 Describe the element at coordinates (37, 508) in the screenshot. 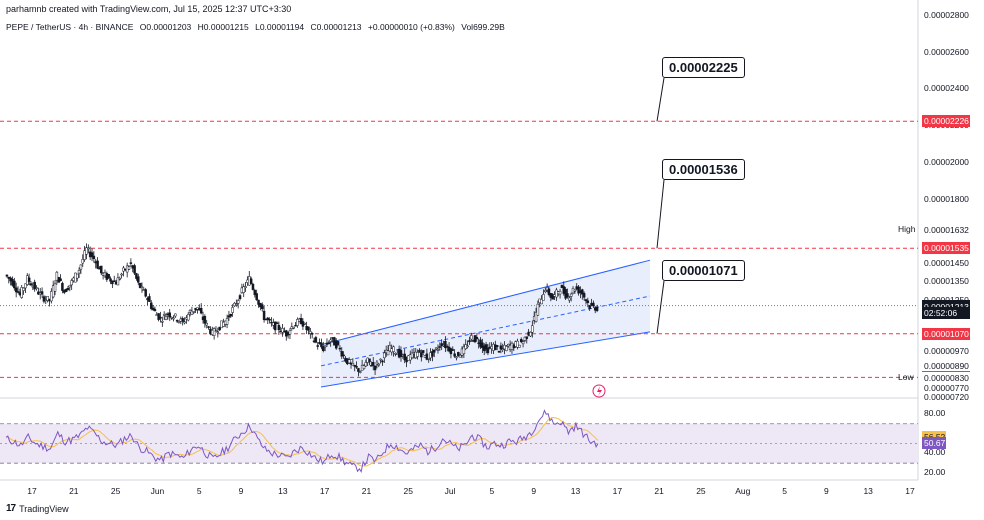

I see `tradingview-brand: 17 TradingView` at that location.